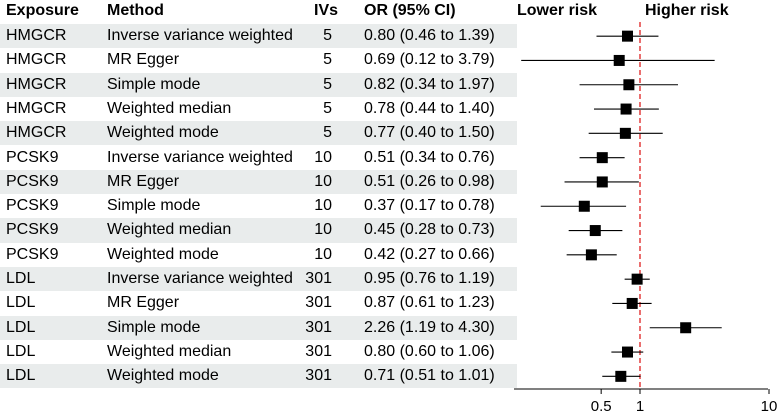  What do you see at coordinates (326, 10) in the screenshot?
I see `header-ivs: IVs` at bounding box center [326, 10].